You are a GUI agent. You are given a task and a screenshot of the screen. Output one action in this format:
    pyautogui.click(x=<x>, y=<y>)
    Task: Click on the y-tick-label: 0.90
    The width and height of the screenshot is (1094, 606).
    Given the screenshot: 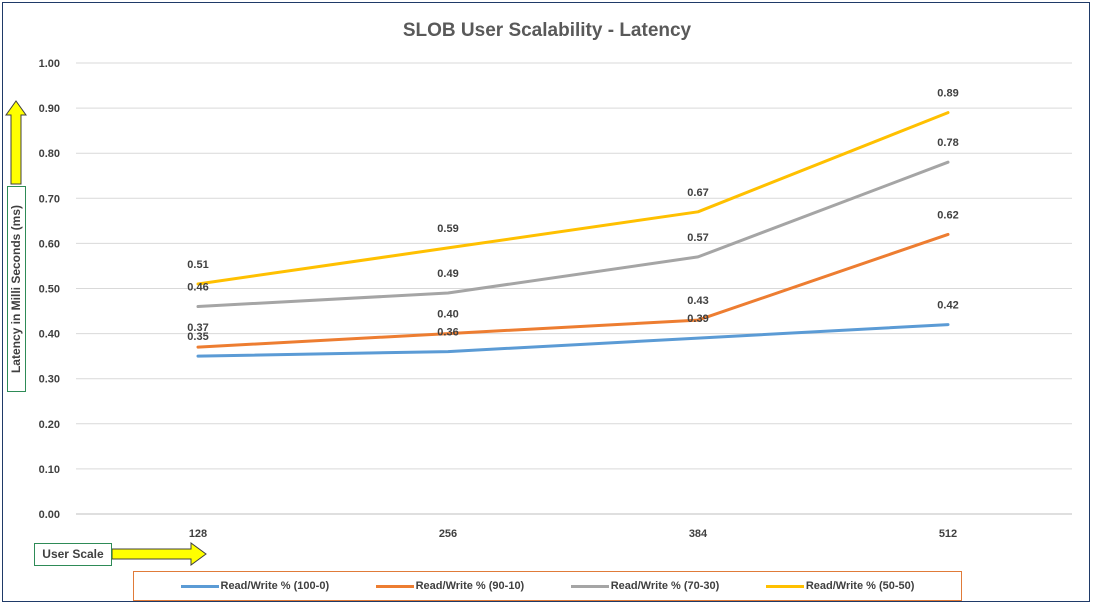 What is the action you would take?
    pyautogui.click(x=49, y=109)
    